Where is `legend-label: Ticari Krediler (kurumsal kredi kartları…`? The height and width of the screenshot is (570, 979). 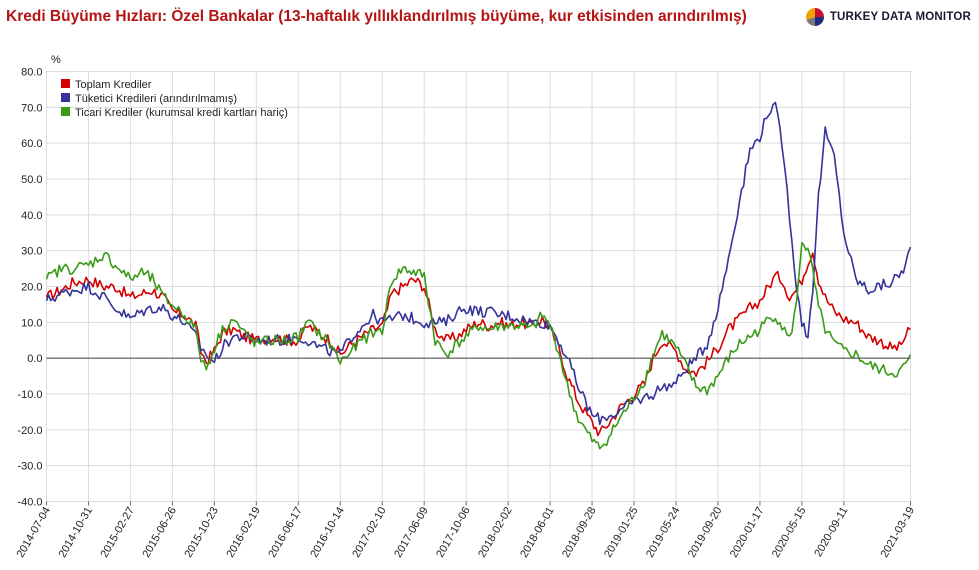
legend-label: Ticari Krediler (kurumsal kredi kartları… is located at coordinates (181, 113).